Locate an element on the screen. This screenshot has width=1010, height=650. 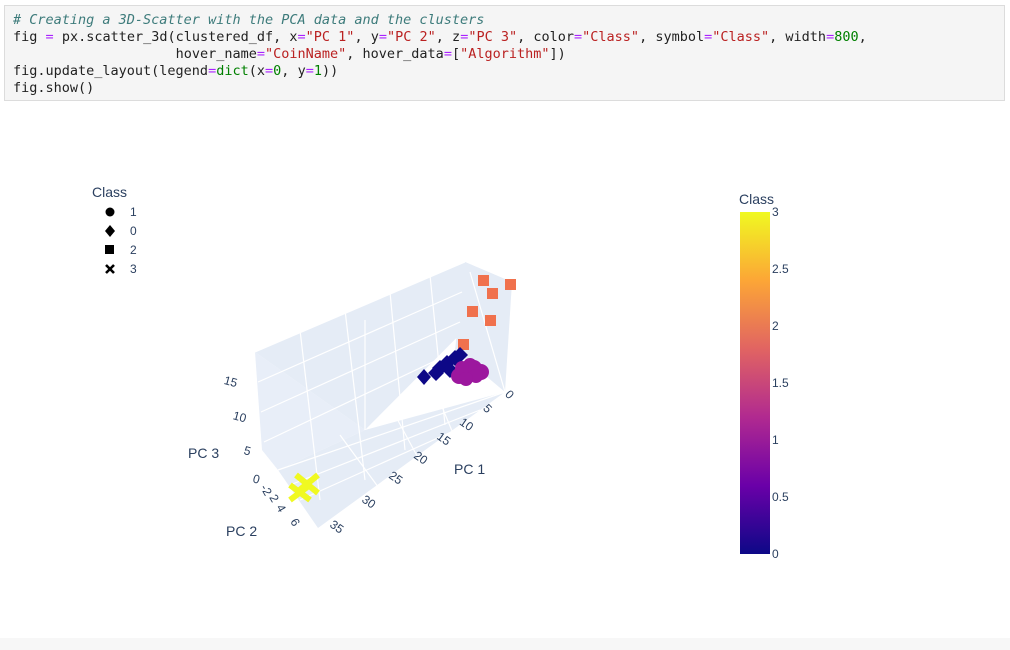
x-axis-title: PC 1 is located at coordinates (469, 469).